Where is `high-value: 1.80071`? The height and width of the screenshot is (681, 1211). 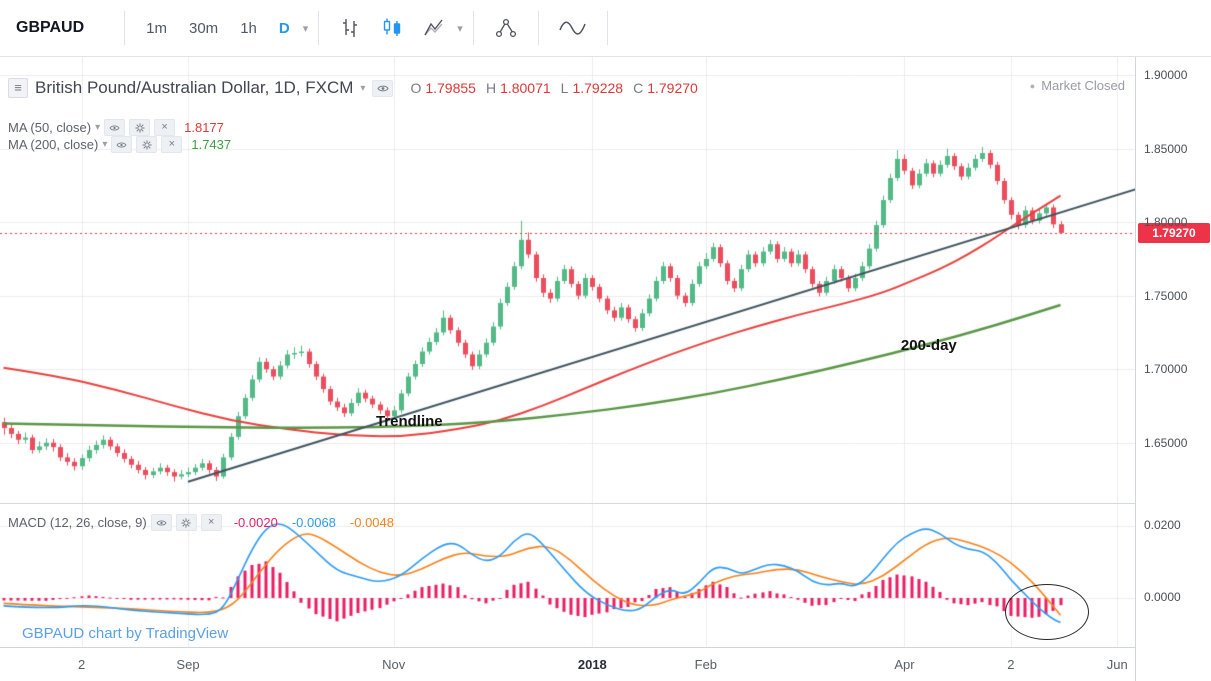 high-value: 1.80071 is located at coordinates (525, 88).